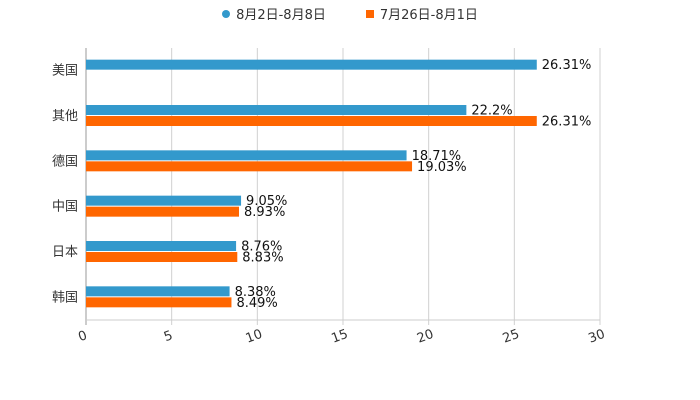 The height and width of the screenshot is (400, 700). What do you see at coordinates (425, 337) in the screenshot?
I see `x-tick-label: 20` at bounding box center [425, 337].